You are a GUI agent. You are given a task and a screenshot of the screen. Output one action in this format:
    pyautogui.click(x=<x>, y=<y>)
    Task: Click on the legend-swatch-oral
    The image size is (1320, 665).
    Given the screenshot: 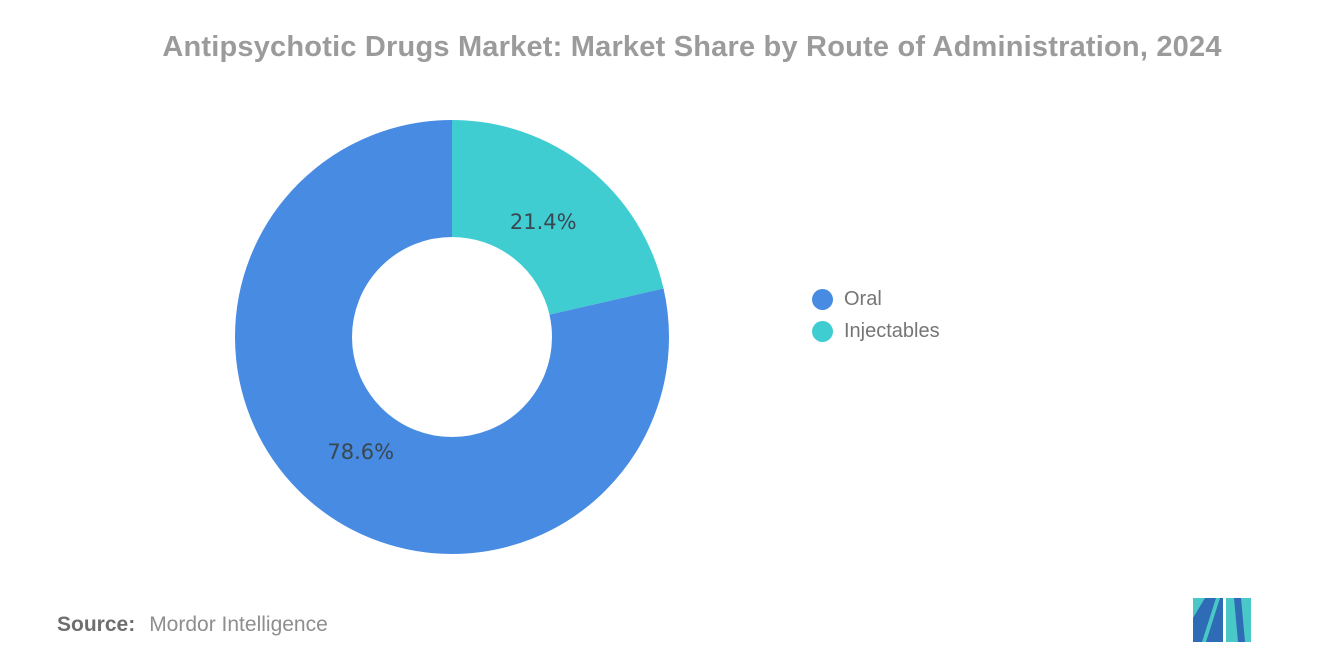 What is the action you would take?
    pyautogui.click(x=822, y=299)
    